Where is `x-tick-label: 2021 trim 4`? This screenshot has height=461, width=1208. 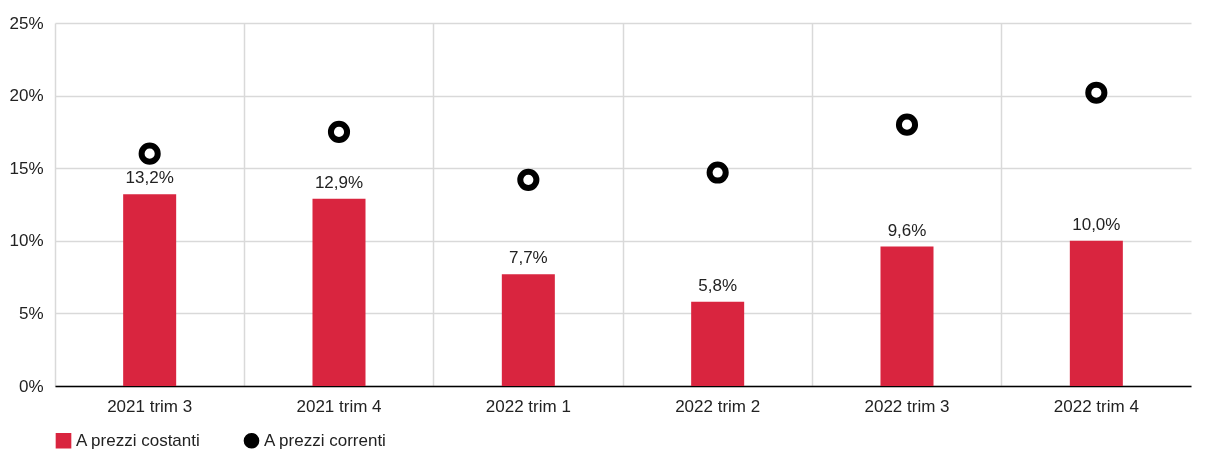 x-tick-label: 2021 trim 4 is located at coordinates (339, 406).